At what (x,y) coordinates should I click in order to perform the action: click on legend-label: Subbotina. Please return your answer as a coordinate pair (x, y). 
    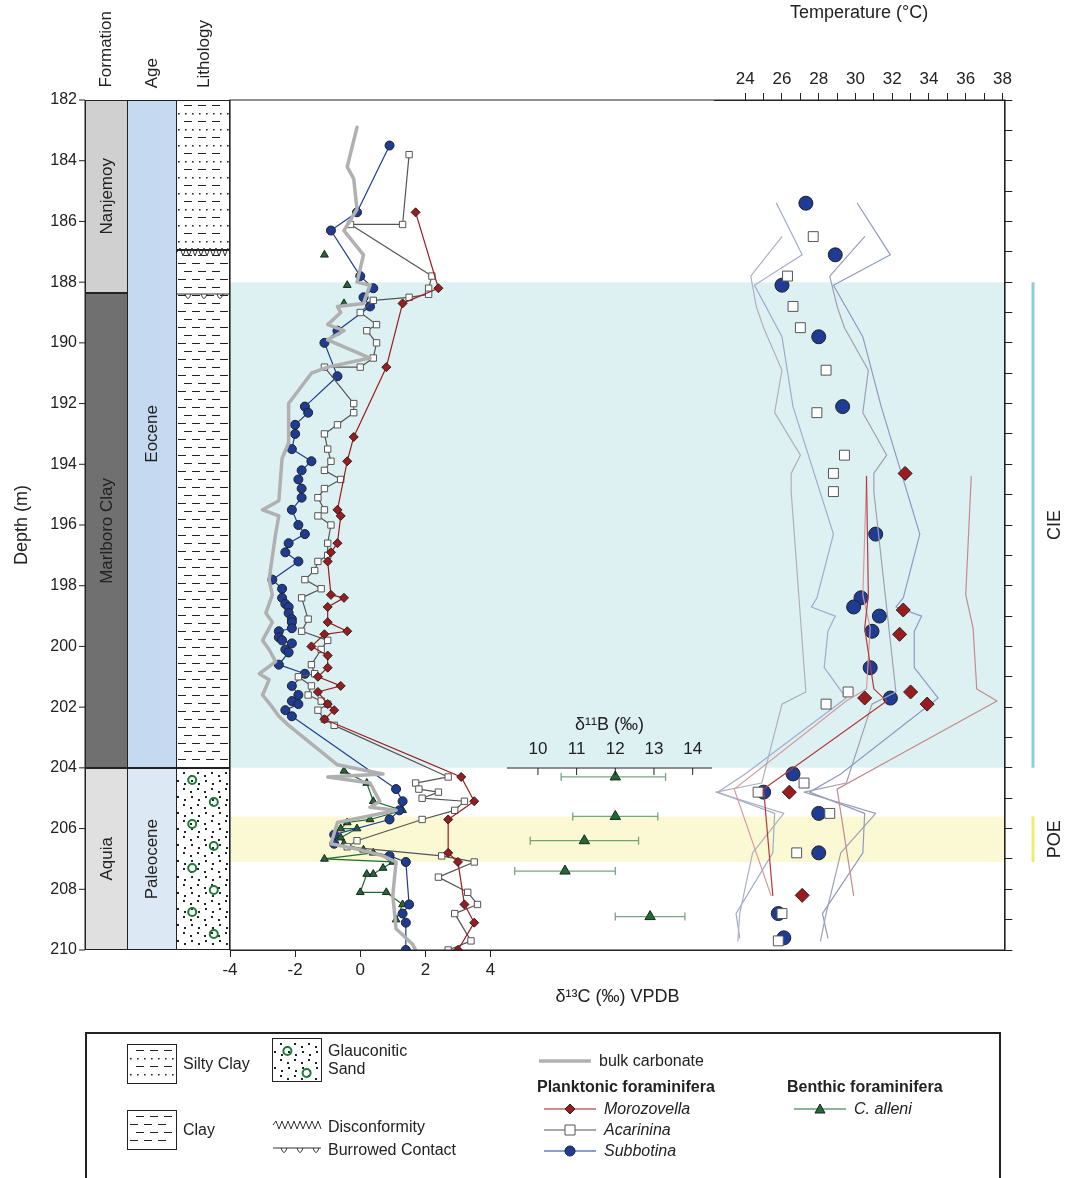
    Looking at the image, I should click on (640, 1151).